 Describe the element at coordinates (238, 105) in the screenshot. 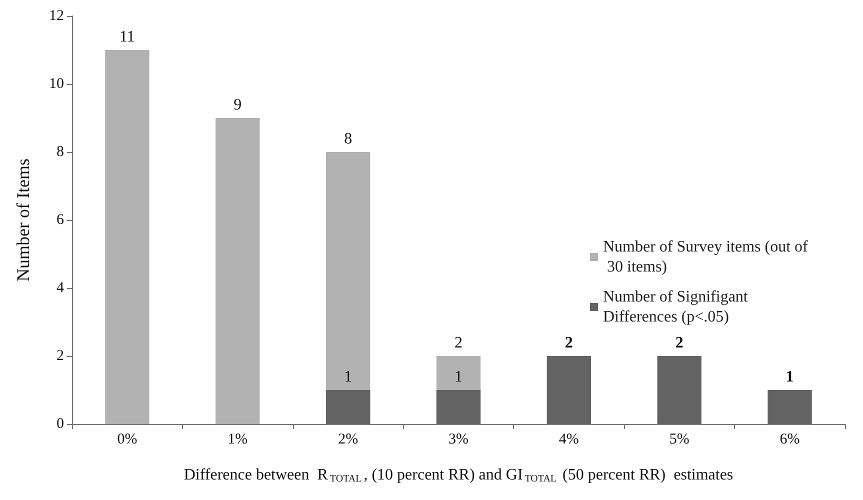

I see `data-label: 9` at that location.